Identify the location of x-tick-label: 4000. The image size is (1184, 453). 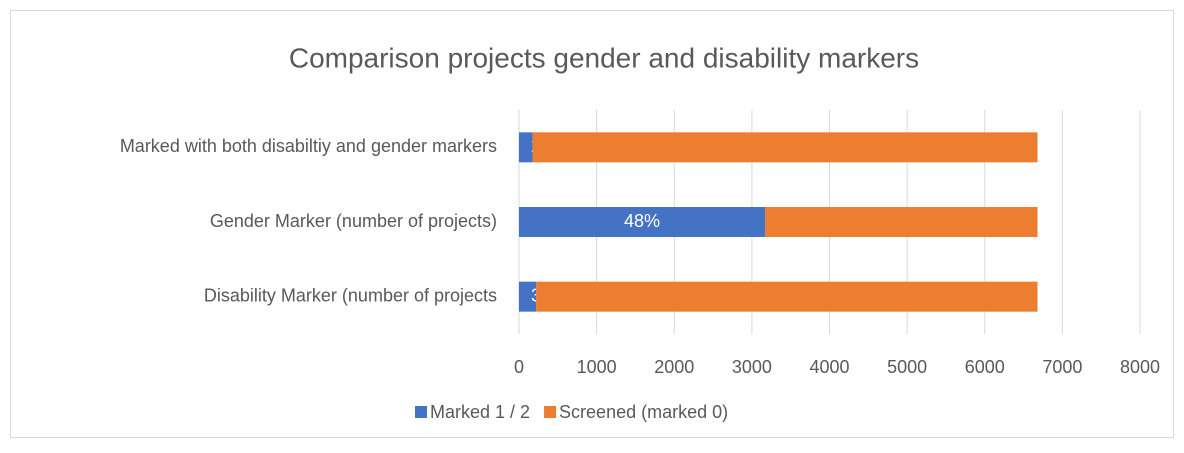
(829, 367).